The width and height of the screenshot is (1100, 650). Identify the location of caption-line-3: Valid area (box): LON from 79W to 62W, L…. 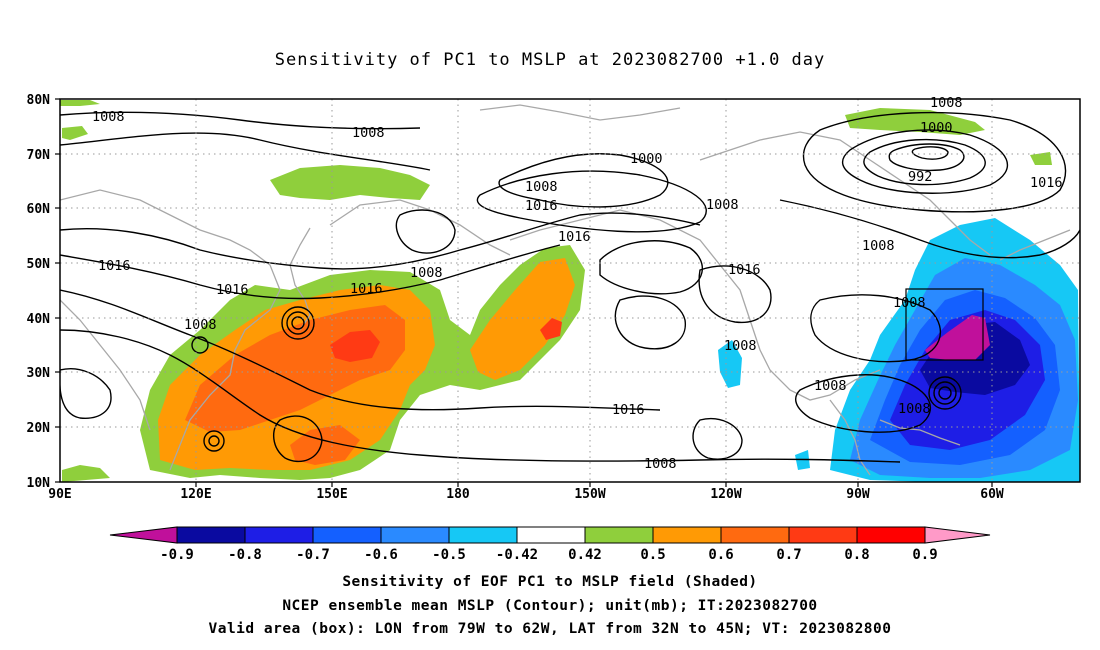
(550, 629).